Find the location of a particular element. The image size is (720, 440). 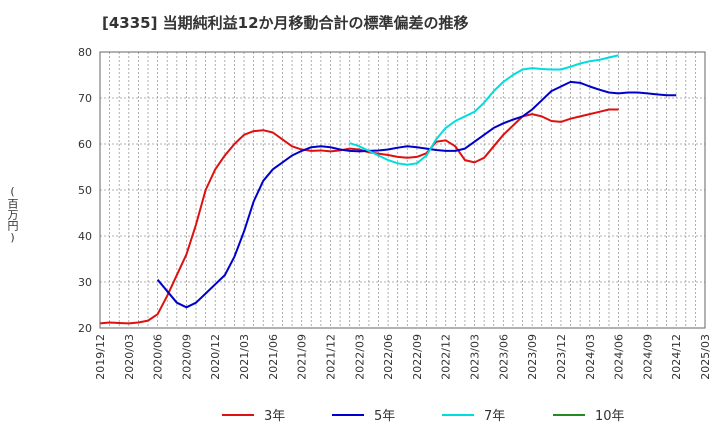

legend-label-4: 10年 is located at coordinates (610, 416).